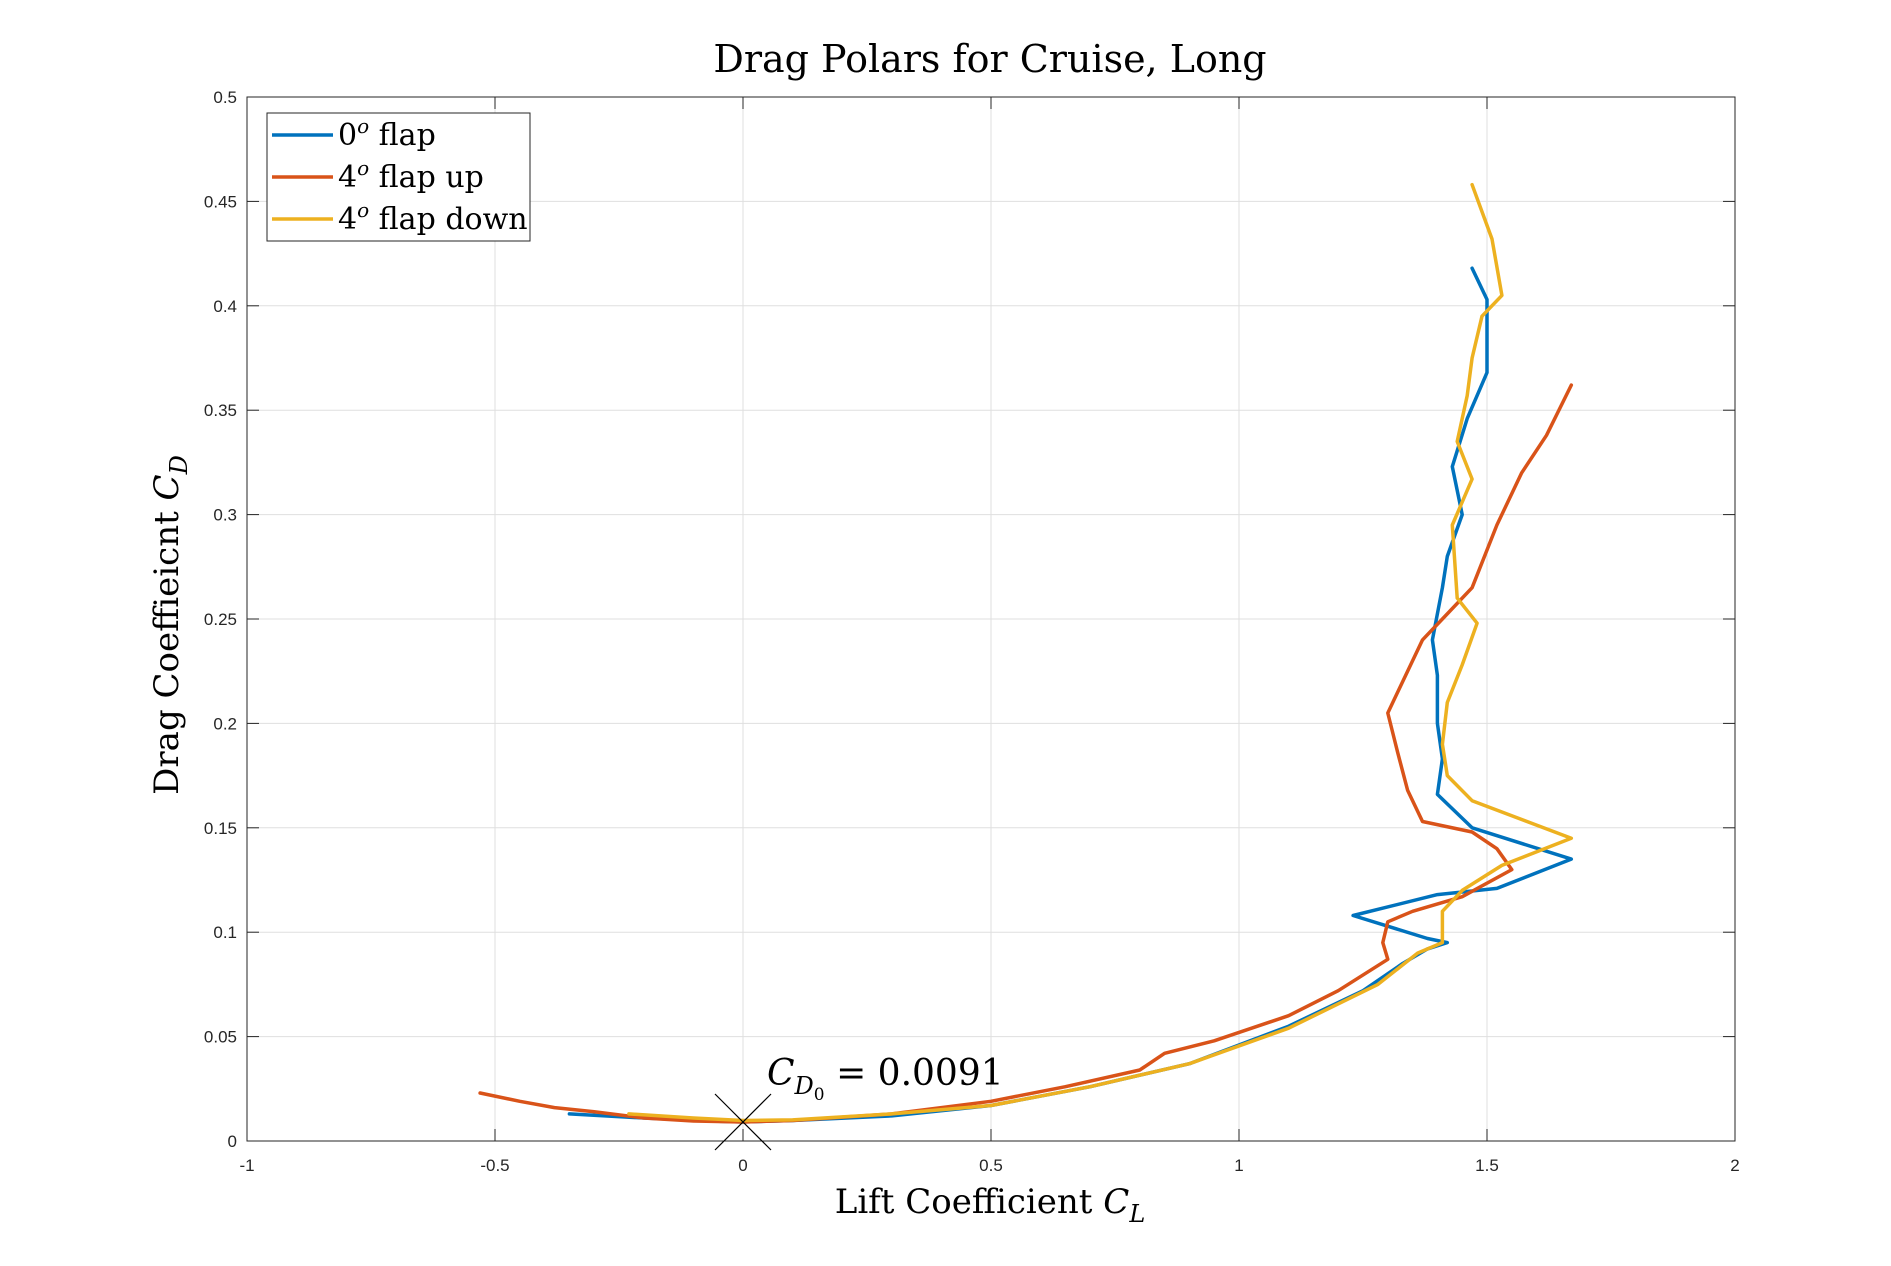  What do you see at coordinates (220, 1037) in the screenshot?
I see `y-tick-label: 0.05` at bounding box center [220, 1037].